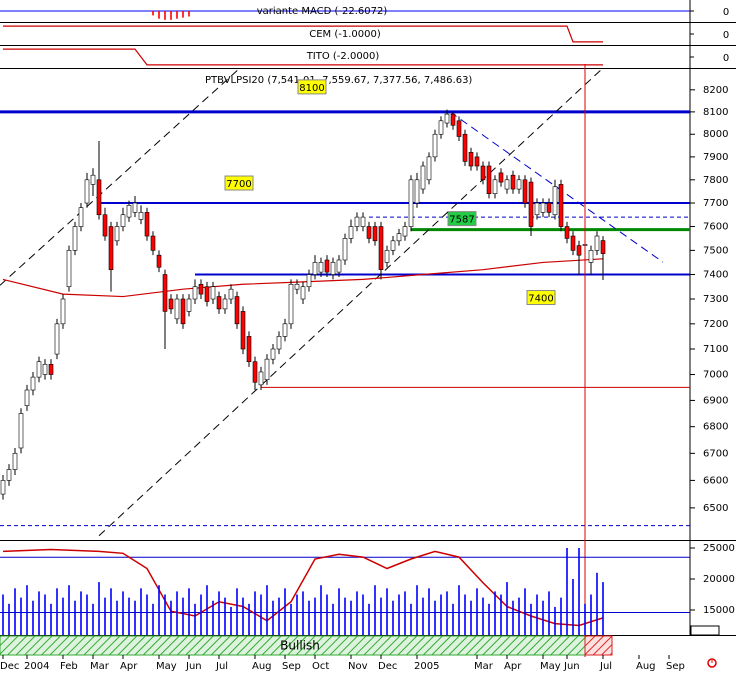 The height and width of the screenshot is (673, 736). I want to click on y-tick-label: 7900, so click(715, 157).